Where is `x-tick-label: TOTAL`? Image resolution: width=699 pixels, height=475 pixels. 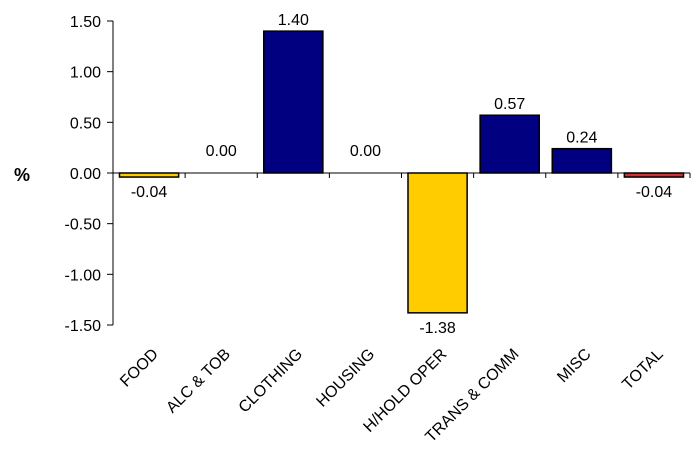 x-tick-label: TOTAL is located at coordinates (643, 370).